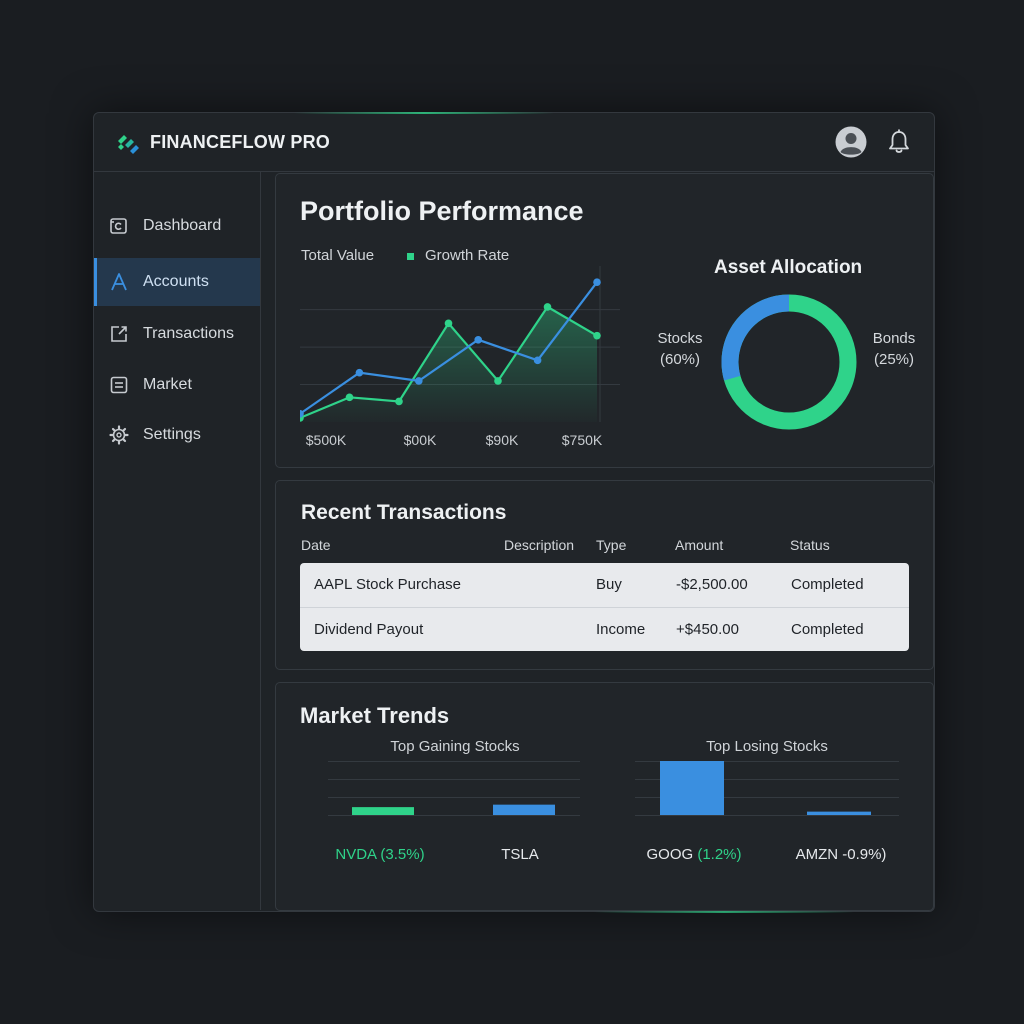 The image size is (1024, 1024). Describe the element at coordinates (177, 541) in the screenshot. I see `sidebar: Dashboard Accounts Transactions Market` at that location.